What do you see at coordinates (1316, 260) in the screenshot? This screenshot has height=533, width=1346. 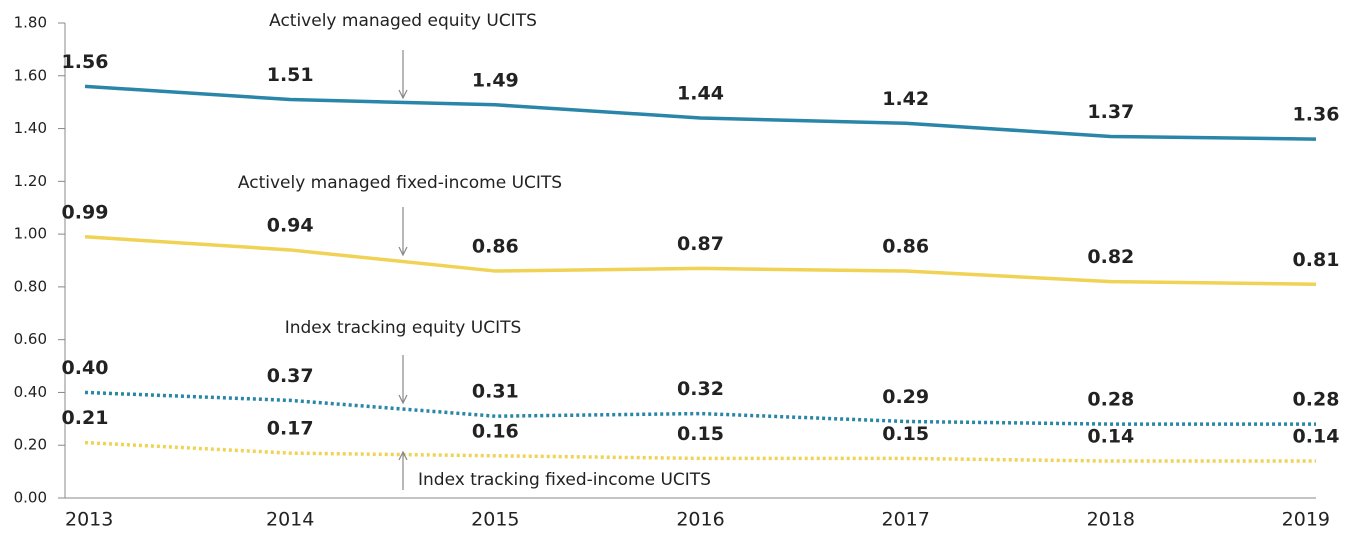 I see `data-label: 0.81` at bounding box center [1316, 260].